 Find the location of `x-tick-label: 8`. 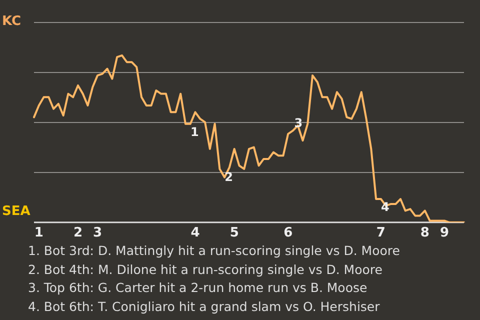

x-tick-label: 8 is located at coordinates (425, 233).